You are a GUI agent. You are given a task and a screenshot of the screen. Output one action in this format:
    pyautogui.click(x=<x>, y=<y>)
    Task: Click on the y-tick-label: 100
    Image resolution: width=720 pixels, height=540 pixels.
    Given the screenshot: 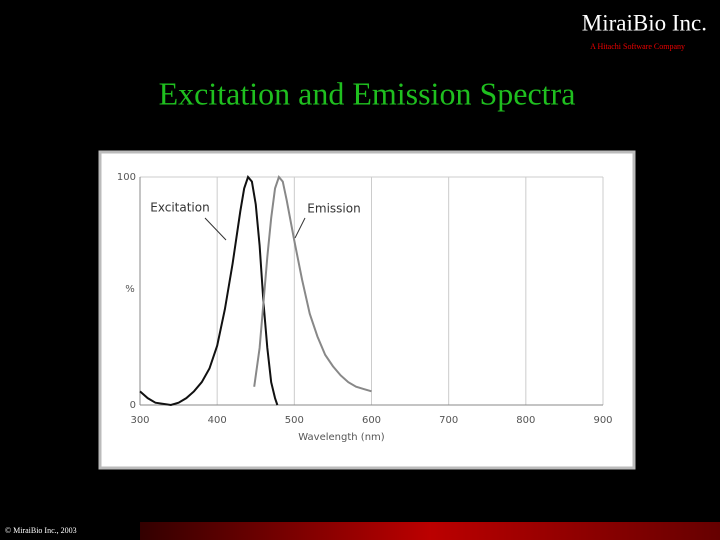 What is the action you would take?
    pyautogui.click(x=126, y=177)
    